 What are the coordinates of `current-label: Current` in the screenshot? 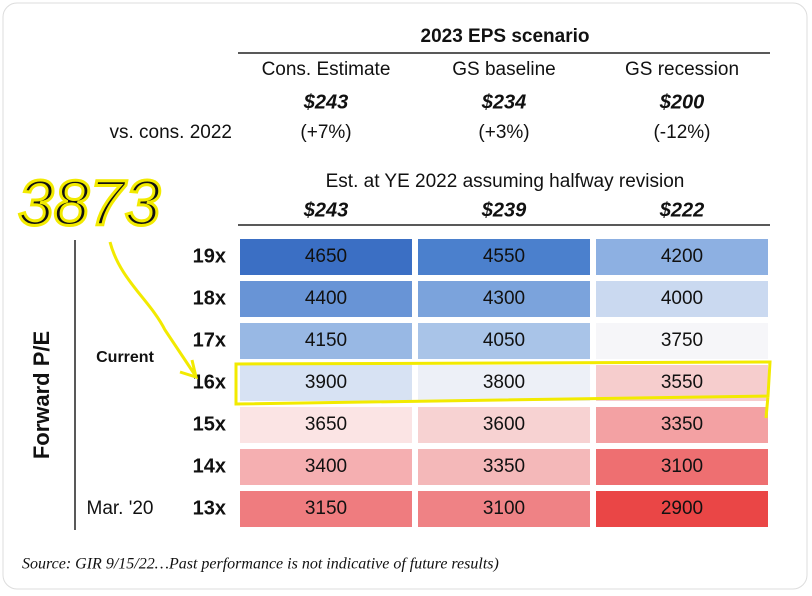 It's located at (125, 357).